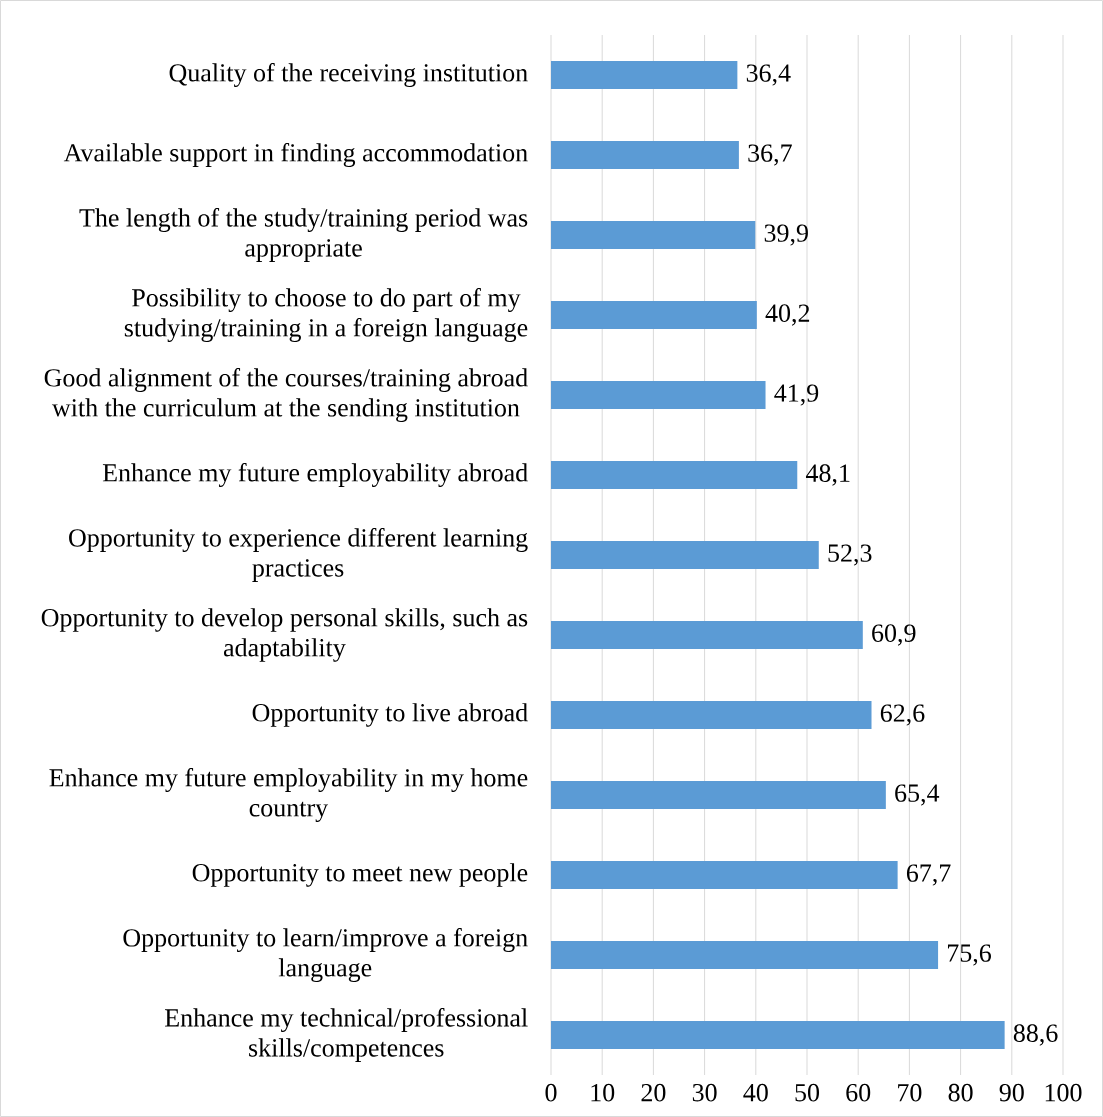  Describe the element at coordinates (1063, 1092) in the screenshot. I see `x-tick-label: 100` at that location.